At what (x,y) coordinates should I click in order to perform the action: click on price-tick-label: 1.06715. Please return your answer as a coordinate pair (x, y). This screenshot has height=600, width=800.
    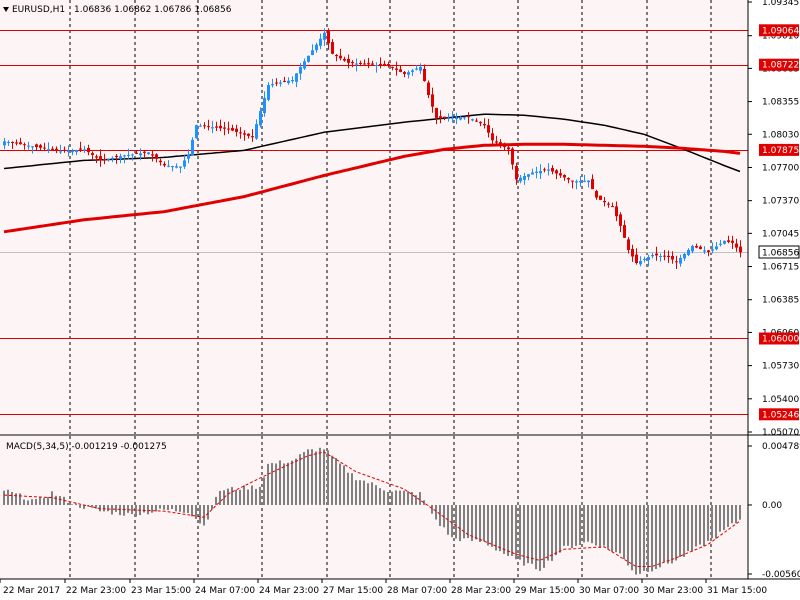
    Looking at the image, I should click on (780, 268).